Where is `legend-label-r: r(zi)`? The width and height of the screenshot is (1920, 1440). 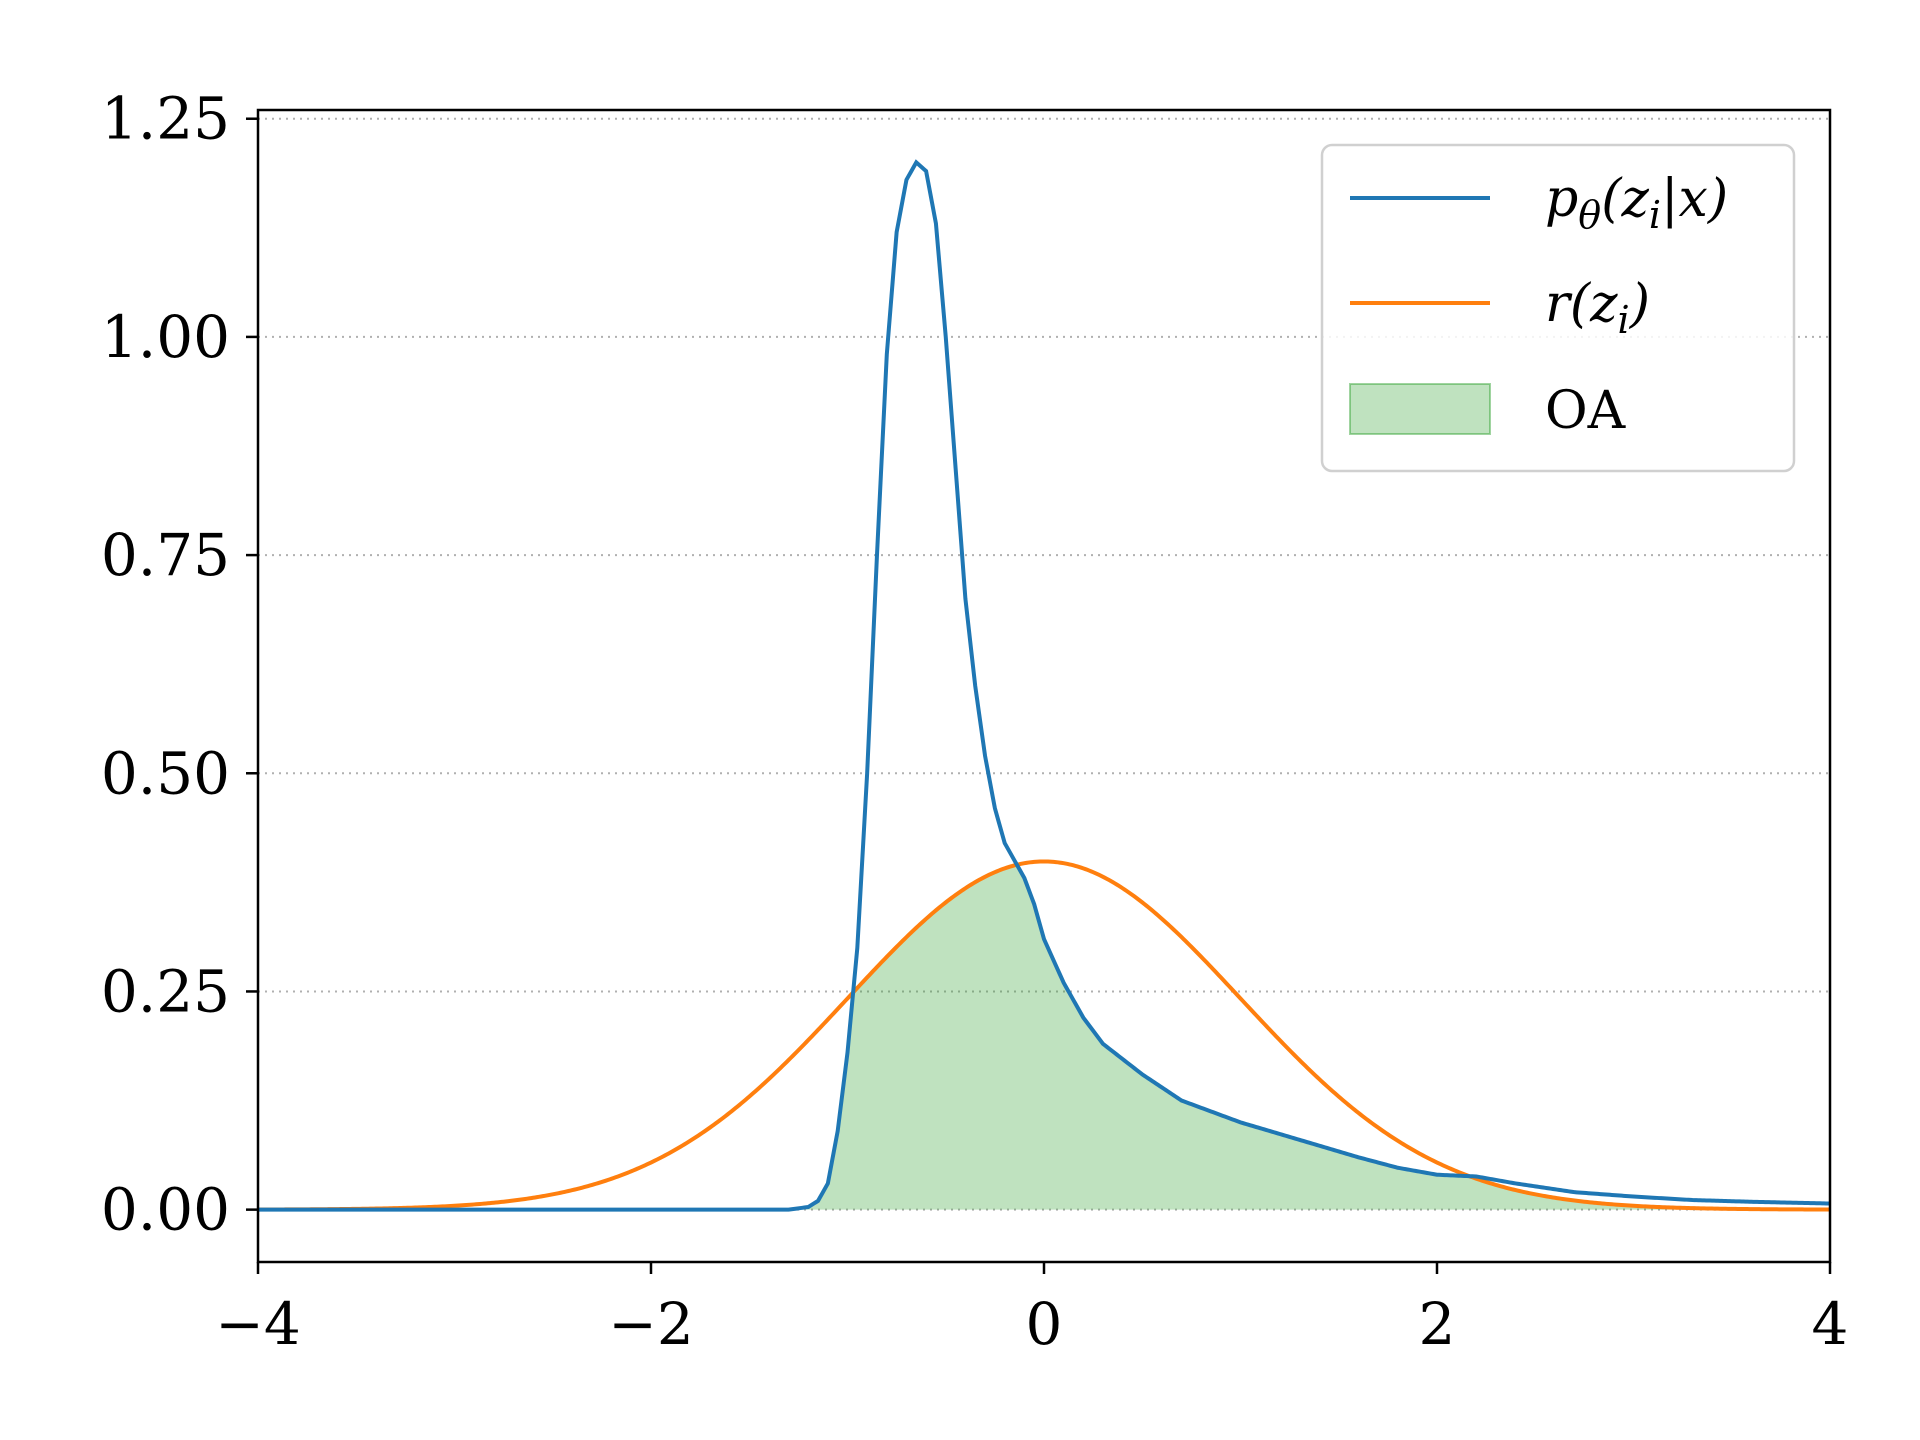 legend-label-r: r(zi) is located at coordinates (1597, 308).